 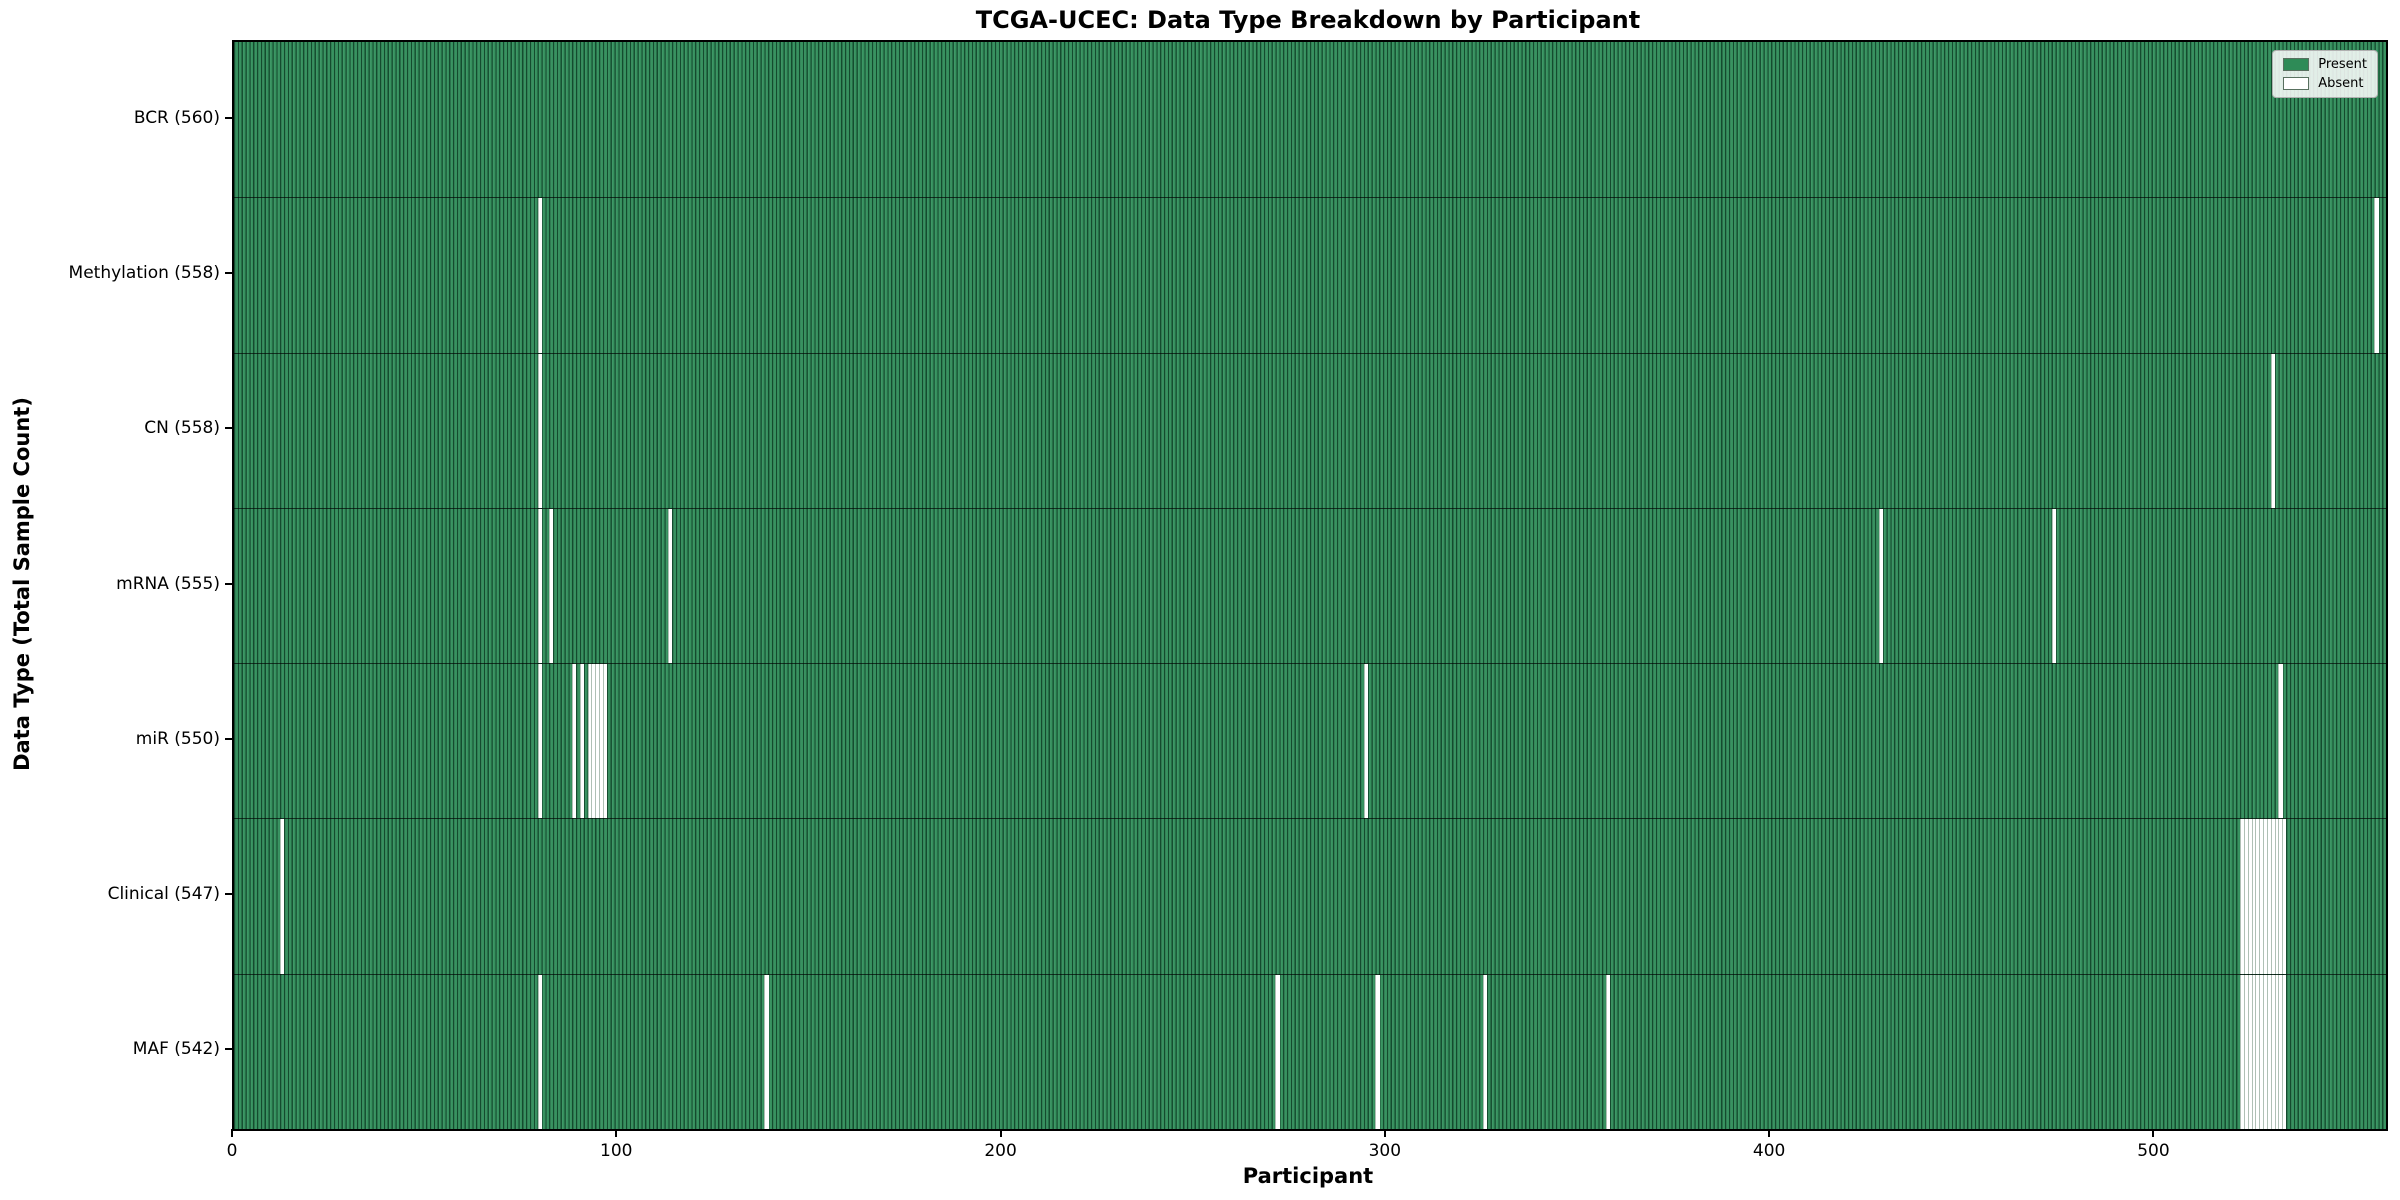 What do you see at coordinates (2342, 64) in the screenshot?
I see `legend-present-label: Present` at bounding box center [2342, 64].